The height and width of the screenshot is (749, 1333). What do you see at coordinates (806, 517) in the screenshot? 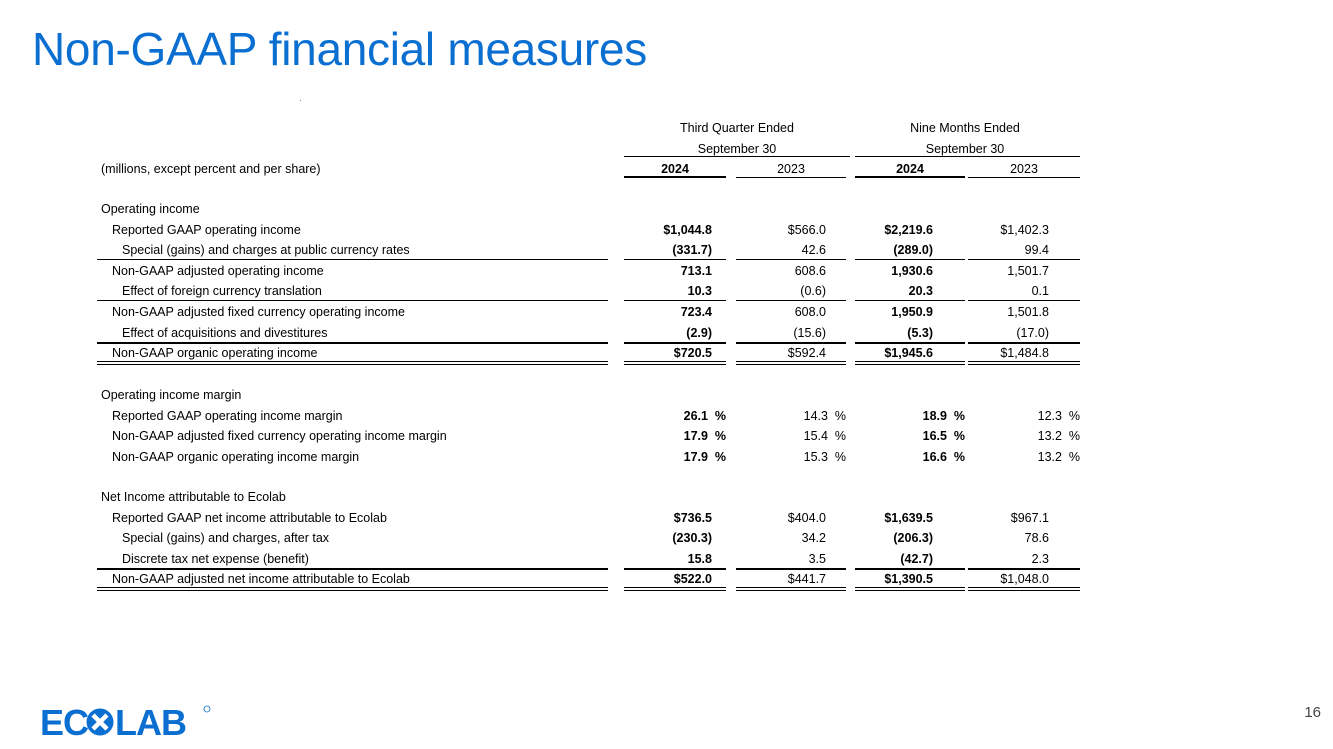
I see `cell-value: $404.0` at bounding box center [806, 517].